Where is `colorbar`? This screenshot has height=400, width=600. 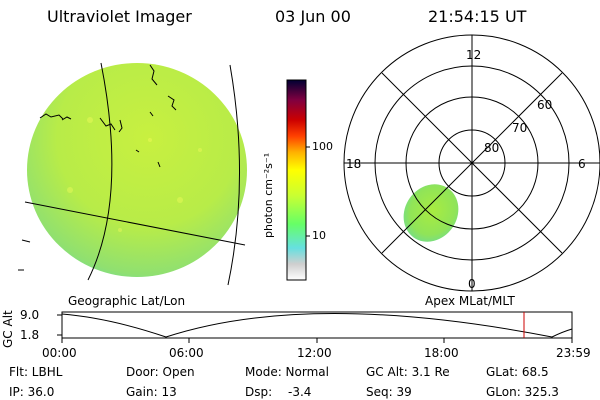
colorbar is located at coordinates (298, 180).